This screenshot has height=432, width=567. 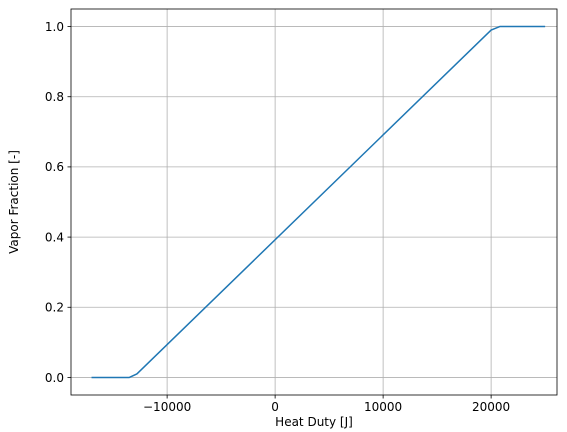 What do you see at coordinates (314, 422) in the screenshot?
I see `x-axis-label: Heat Duty [J]` at bounding box center [314, 422].